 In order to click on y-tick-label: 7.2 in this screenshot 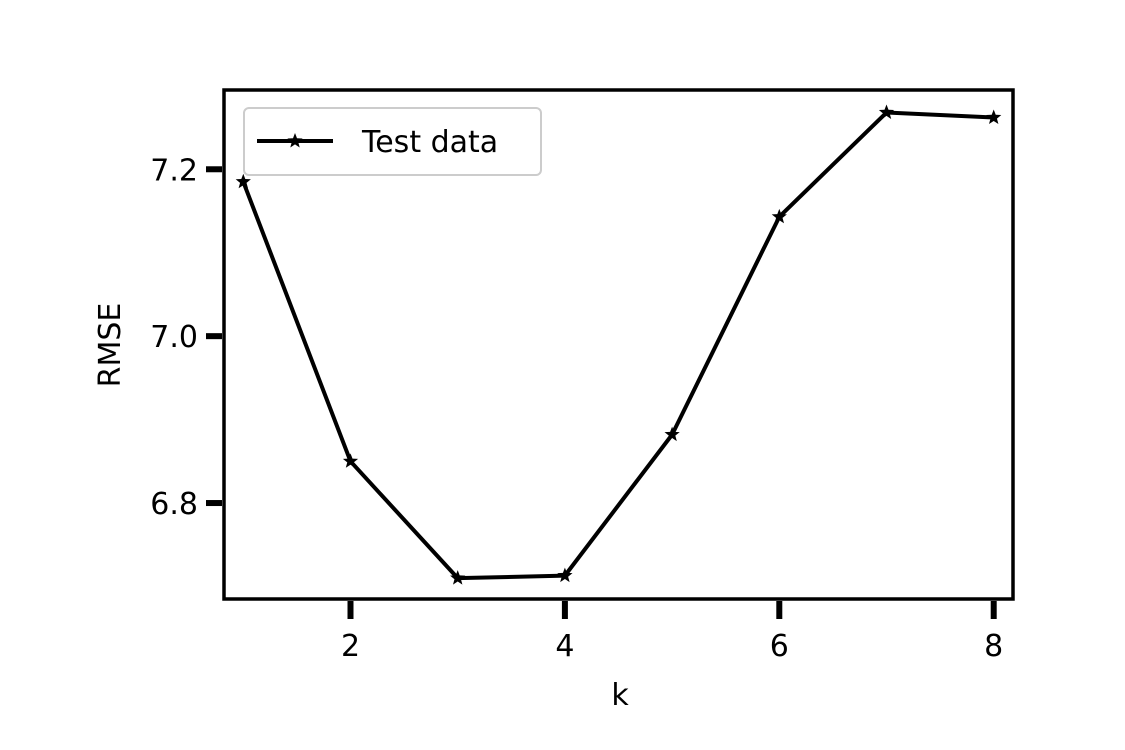, I will do `click(174, 170)`.